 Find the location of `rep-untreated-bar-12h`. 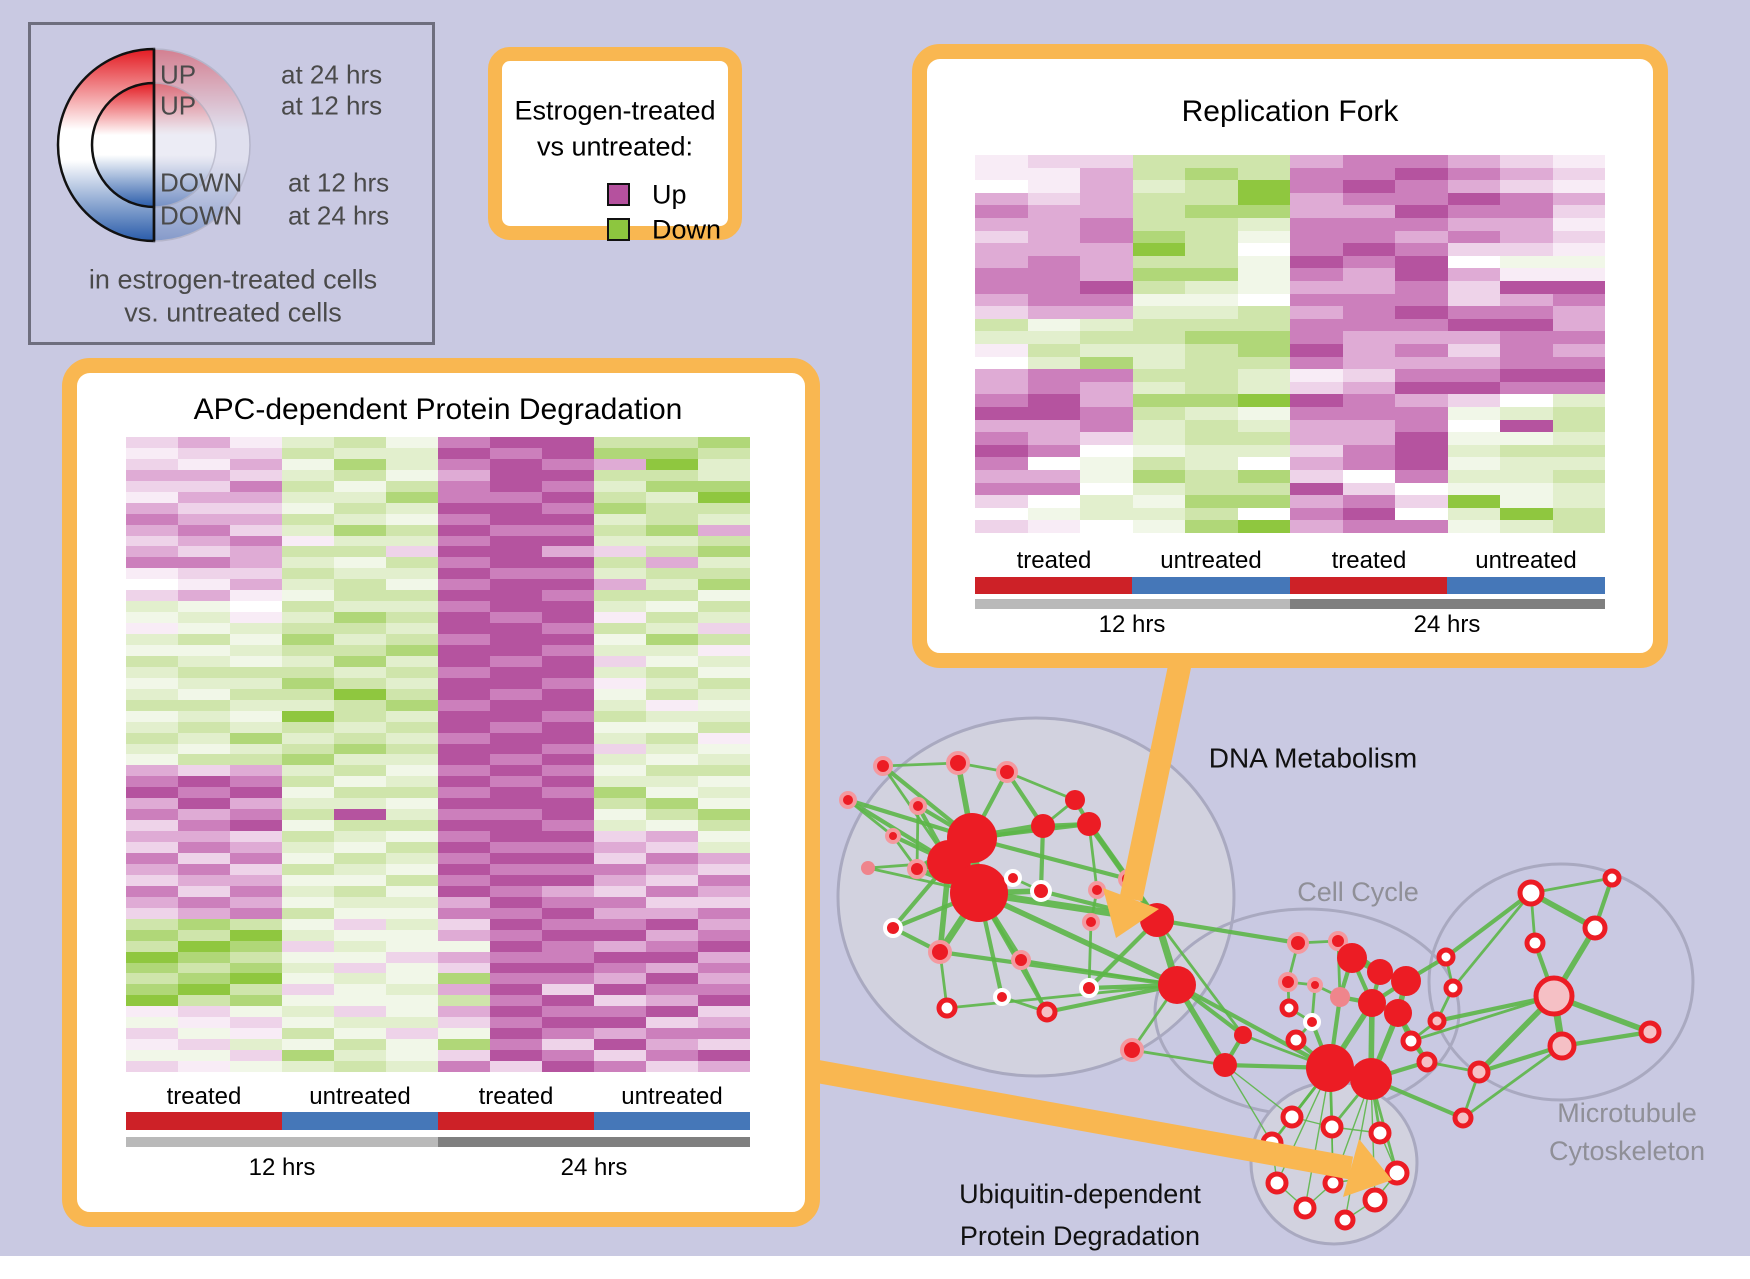

rep-untreated-bar-12h is located at coordinates (1211, 585).